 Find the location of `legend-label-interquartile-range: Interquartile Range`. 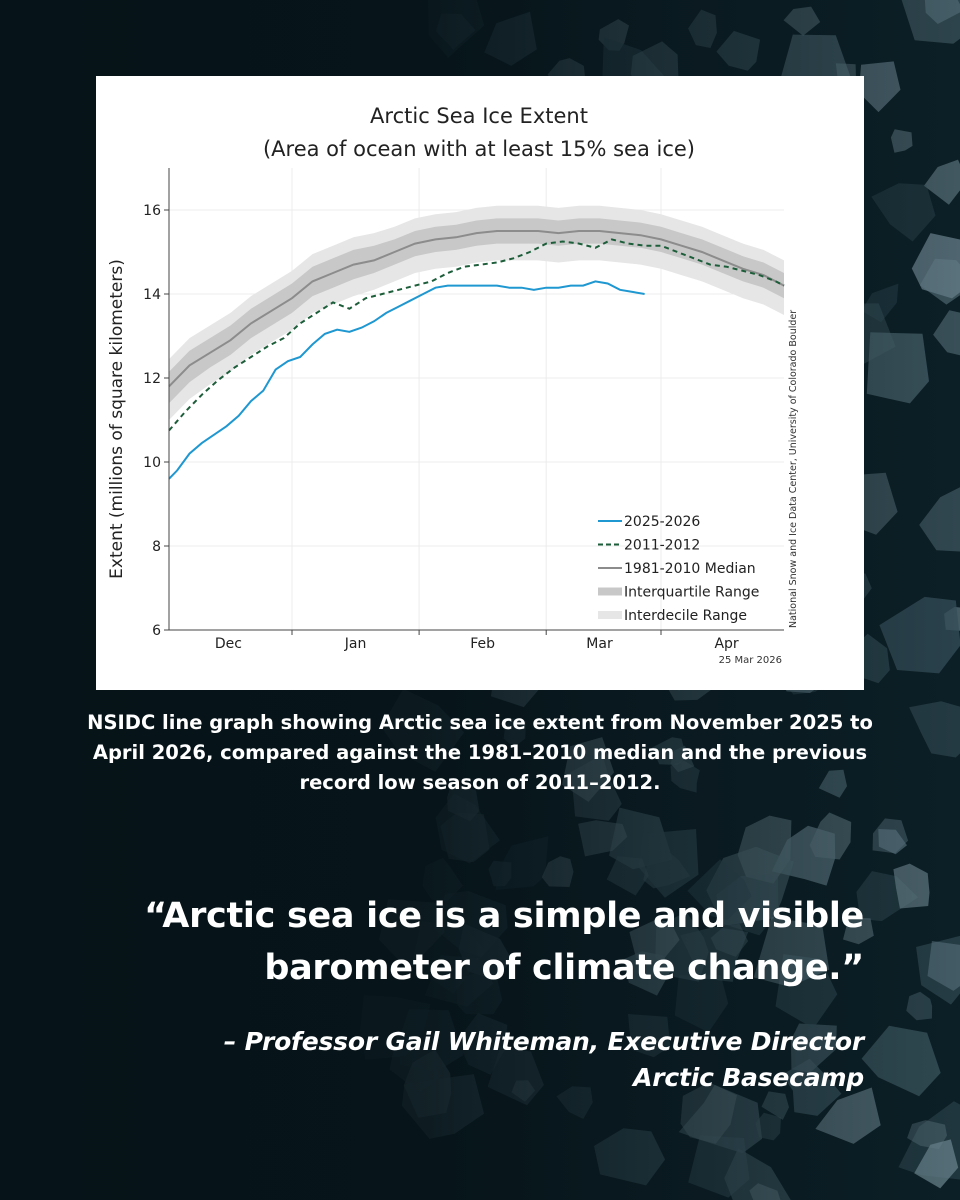

legend-label-interquartile-range: Interquartile Range is located at coordinates (691, 593).